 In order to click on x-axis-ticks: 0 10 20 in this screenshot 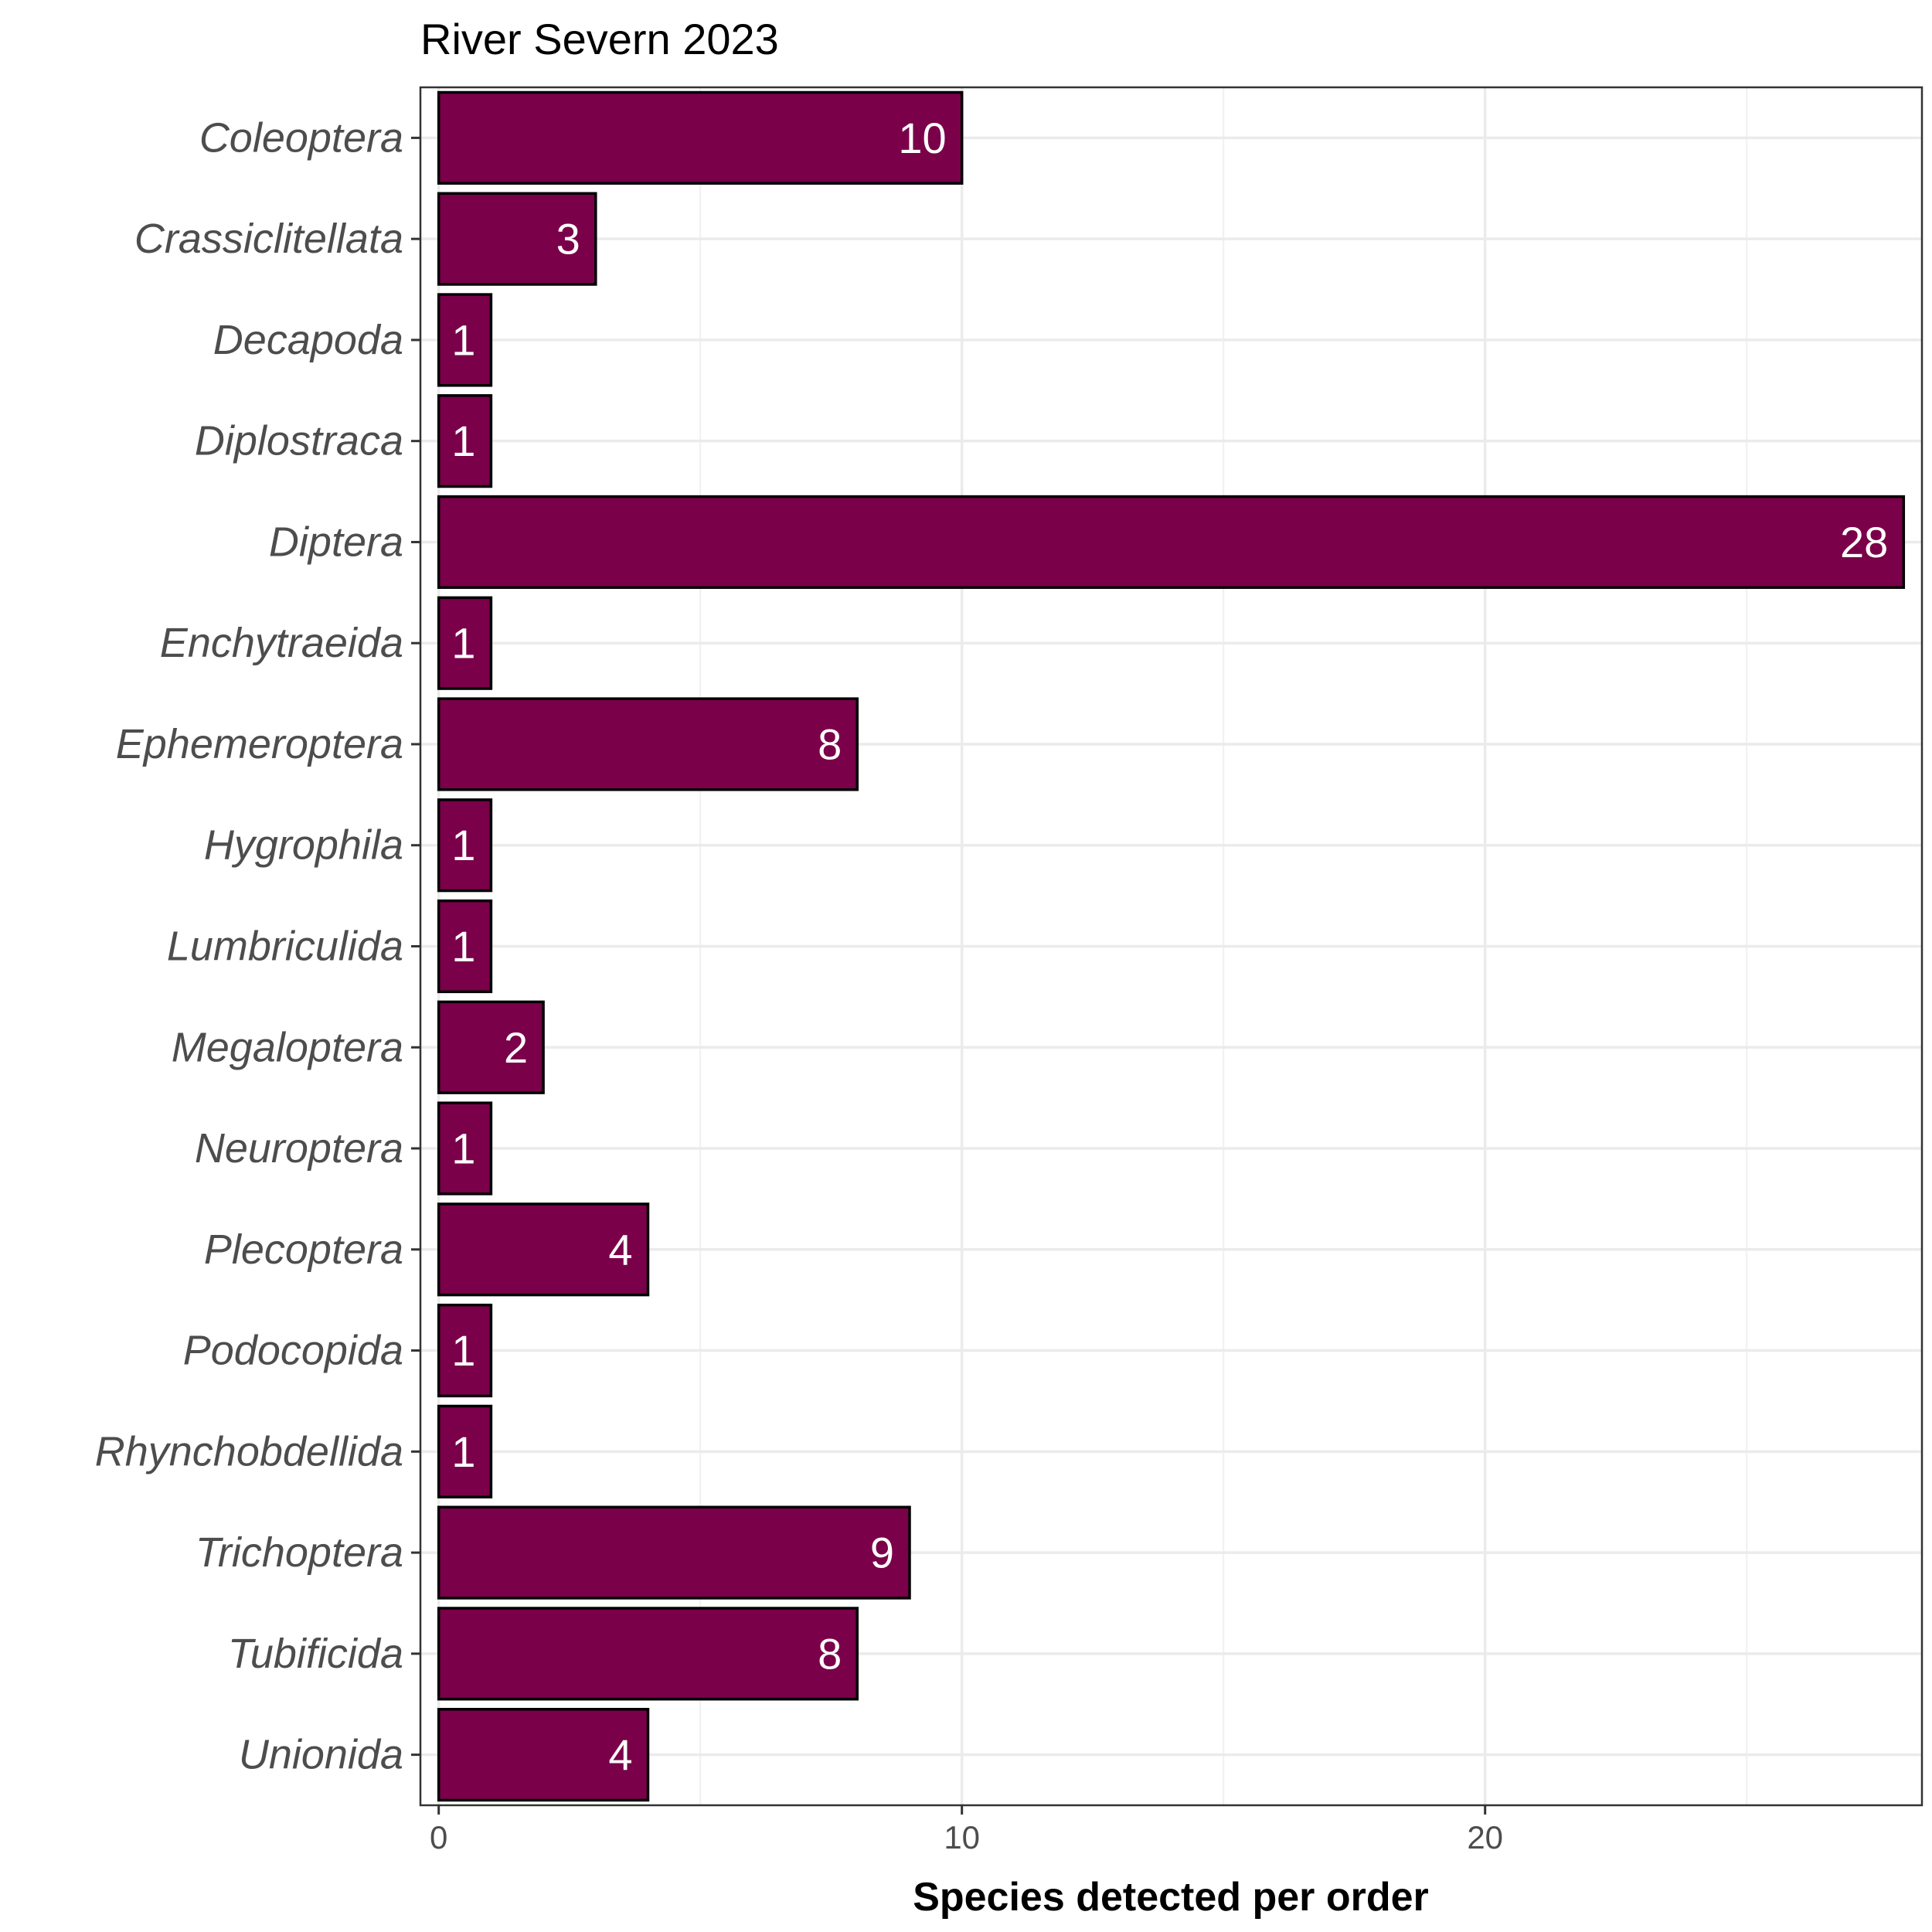, I will do `click(967, 1830)`.